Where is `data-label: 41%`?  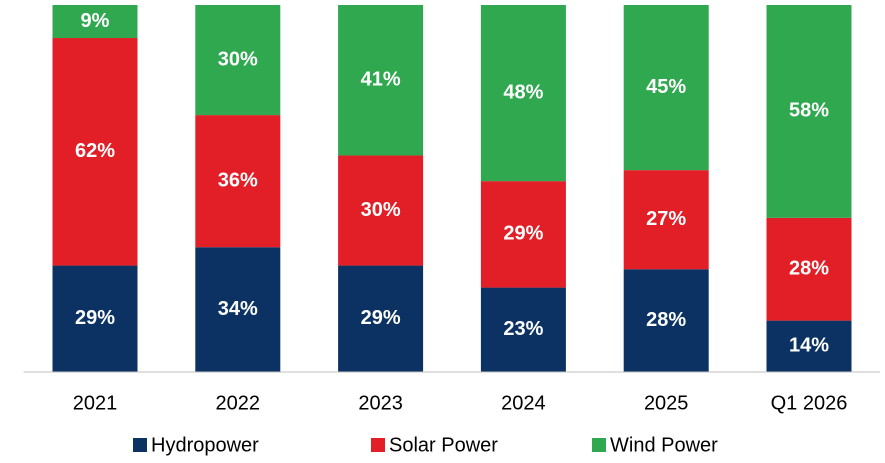
data-label: 41% is located at coordinates (381, 80).